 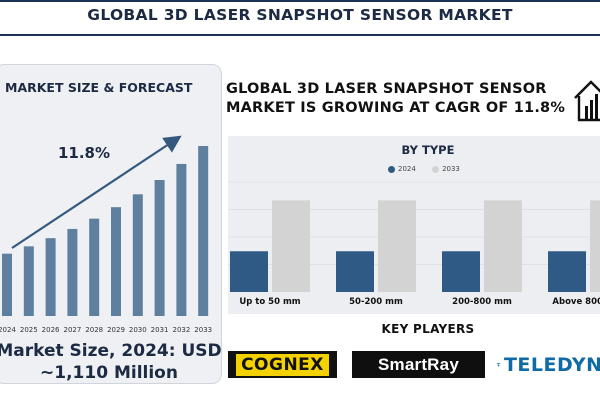 What do you see at coordinates (138, 330) in the screenshot?
I see `forecast-tick-2030: 2030` at bounding box center [138, 330].